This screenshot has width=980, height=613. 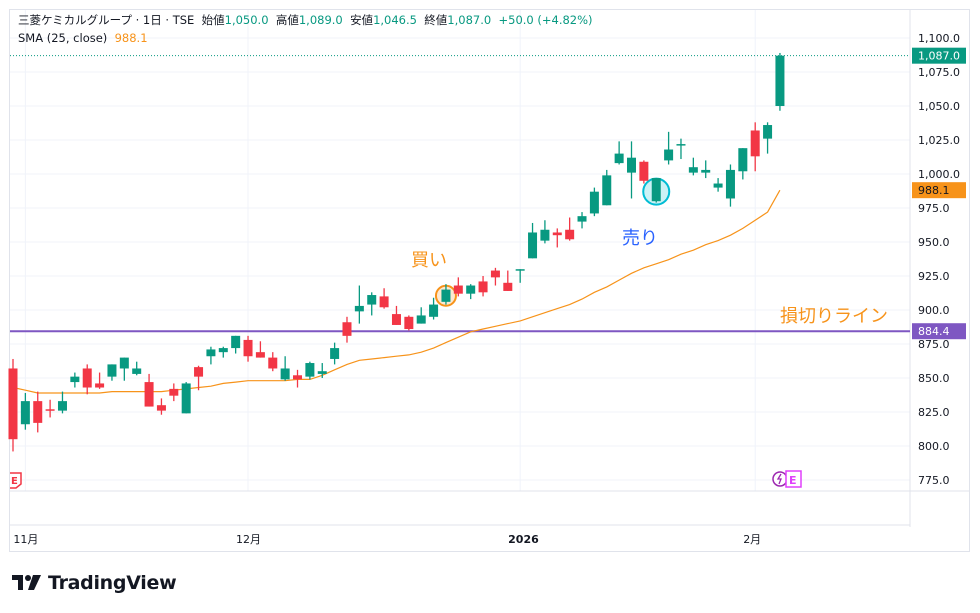 What do you see at coordinates (545, 20) in the screenshot?
I see `change-value: +50.0 (+4.82%)` at bounding box center [545, 20].